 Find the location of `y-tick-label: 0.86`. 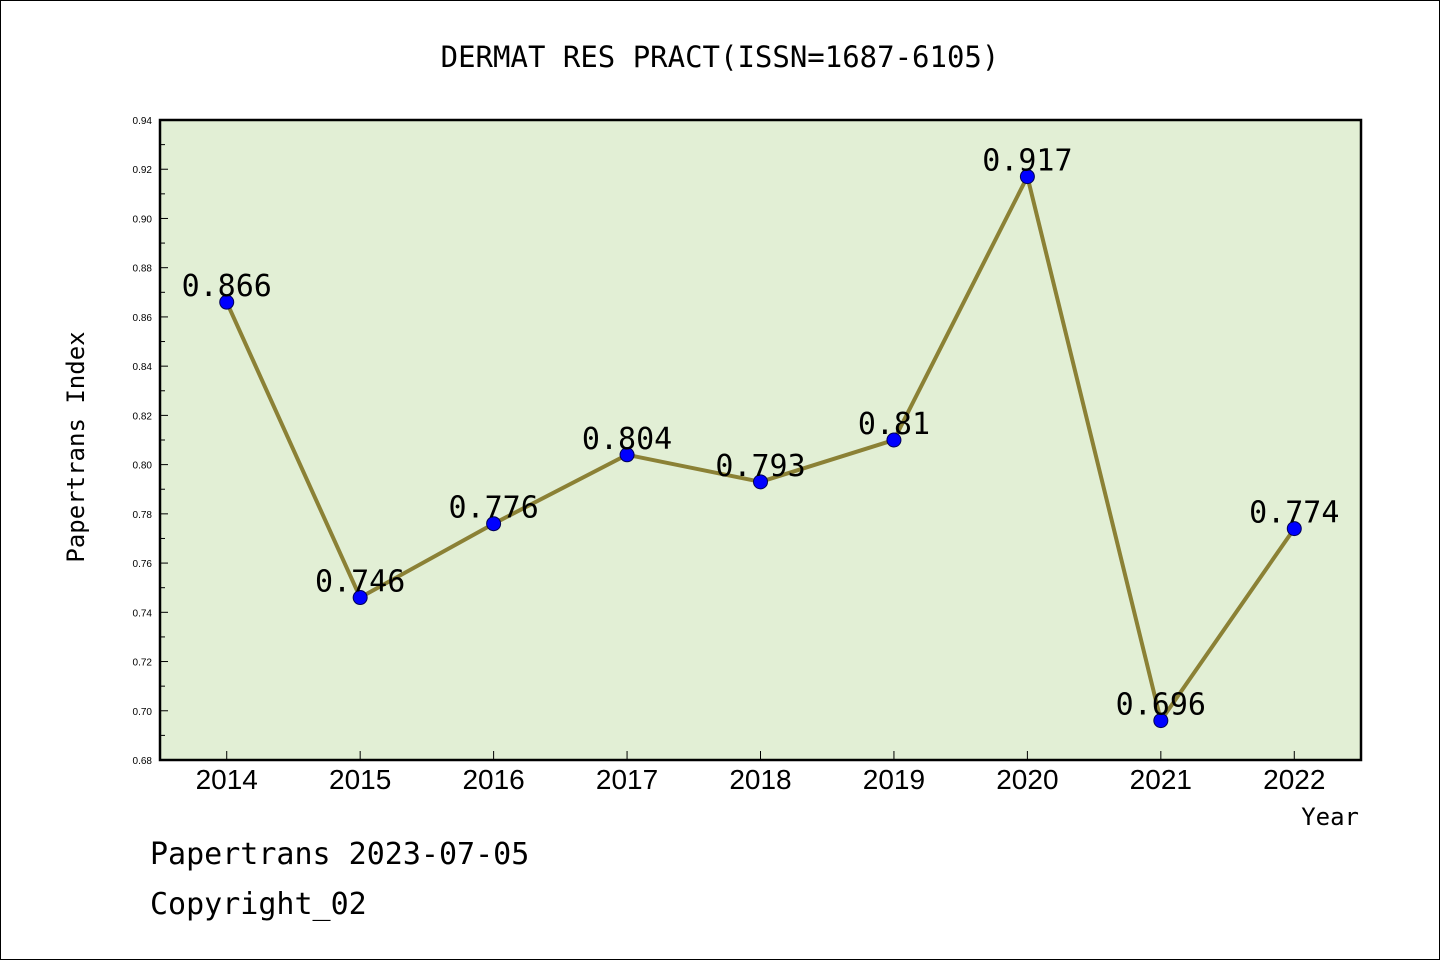

y-tick-label: 0.86 is located at coordinates (143, 318).